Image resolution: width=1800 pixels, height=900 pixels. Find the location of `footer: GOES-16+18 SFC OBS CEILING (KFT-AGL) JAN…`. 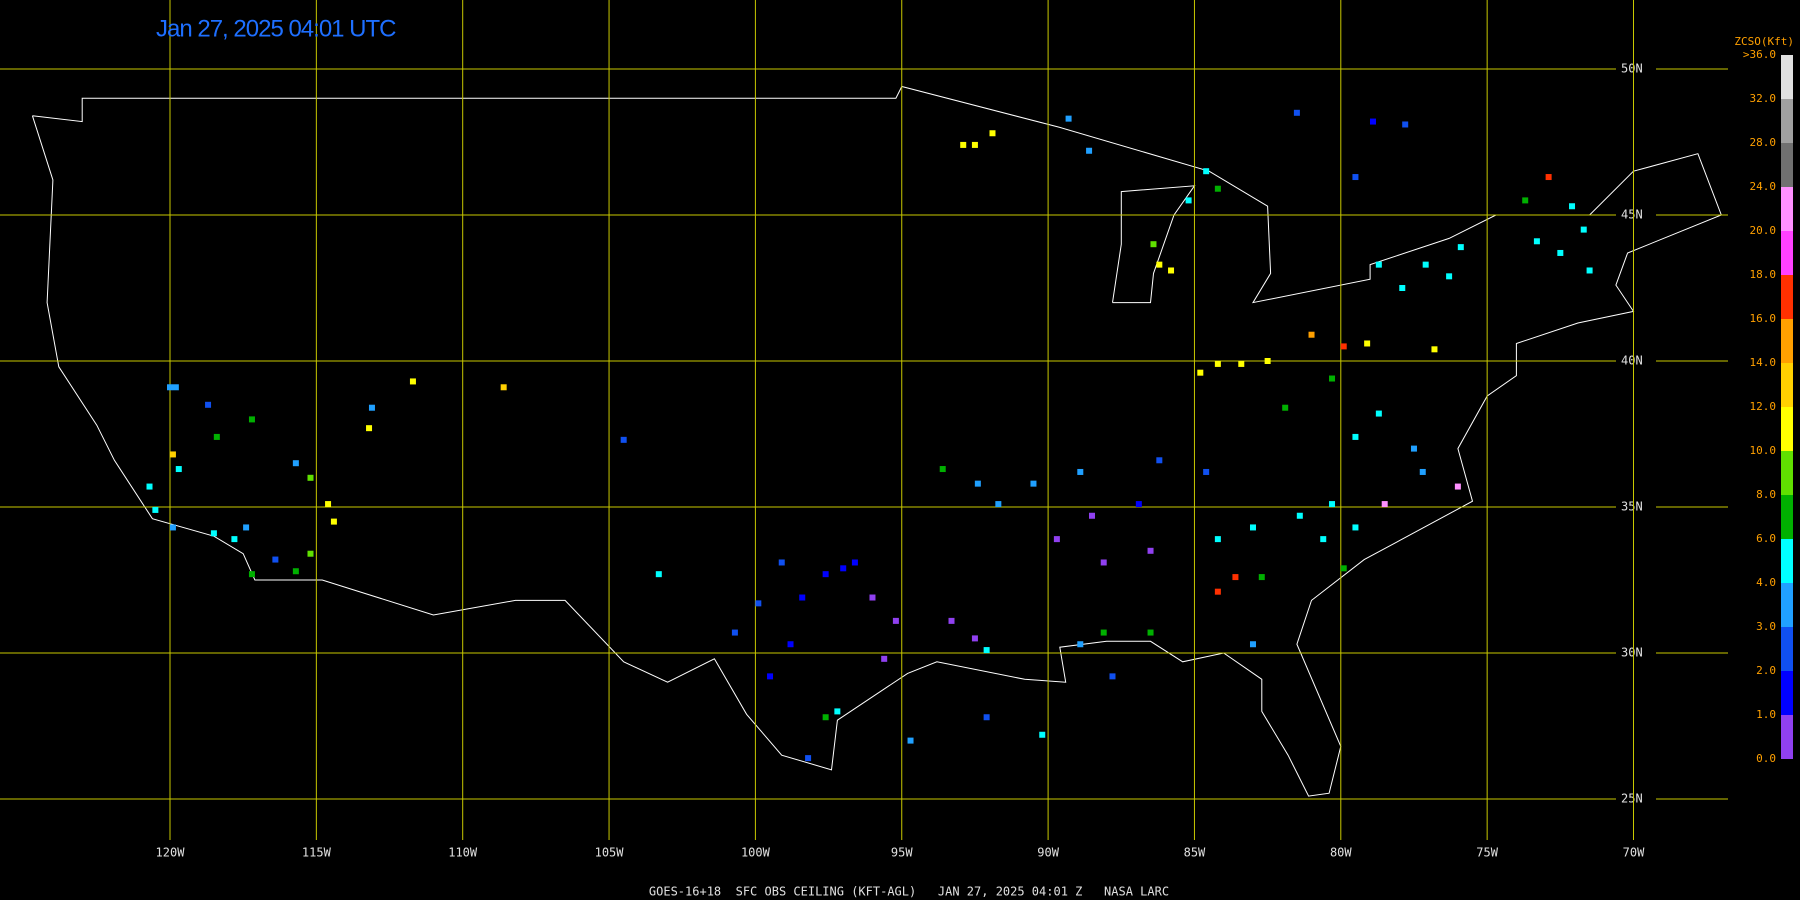

footer: GOES-16+18 SFC OBS CEILING (KFT-AGL) JAN… is located at coordinates (909, 892).